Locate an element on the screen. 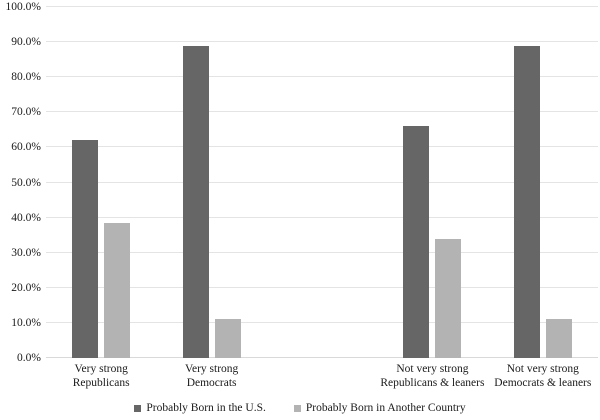 This screenshot has width=600, height=420. y-tick-label: 100.0% is located at coordinates (23, 7).